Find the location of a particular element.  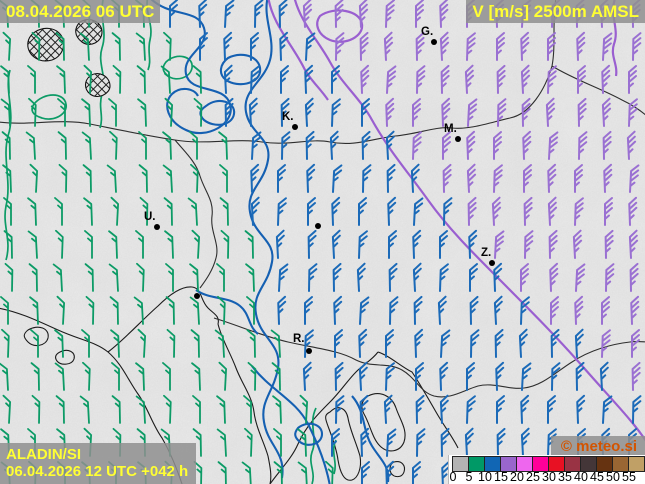

field-level-label: V [m/s] 2500m AMSL is located at coordinates (555, 11).